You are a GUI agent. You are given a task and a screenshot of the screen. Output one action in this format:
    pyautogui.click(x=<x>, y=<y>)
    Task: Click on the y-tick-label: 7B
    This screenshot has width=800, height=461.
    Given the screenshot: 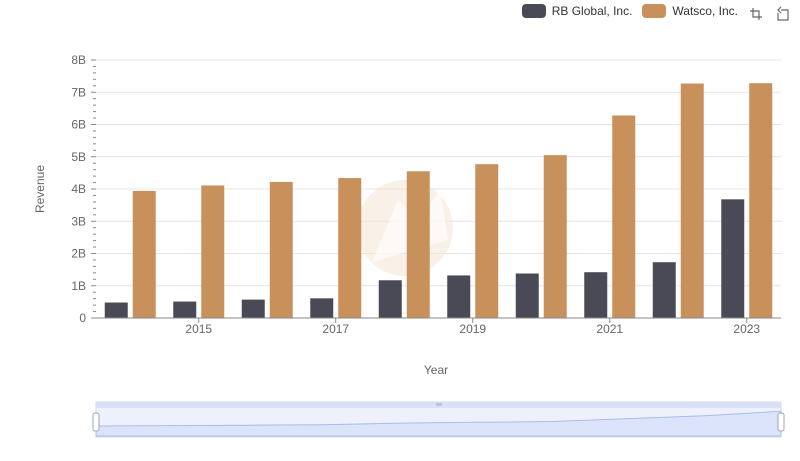 What is the action you would take?
    pyautogui.click(x=78, y=92)
    